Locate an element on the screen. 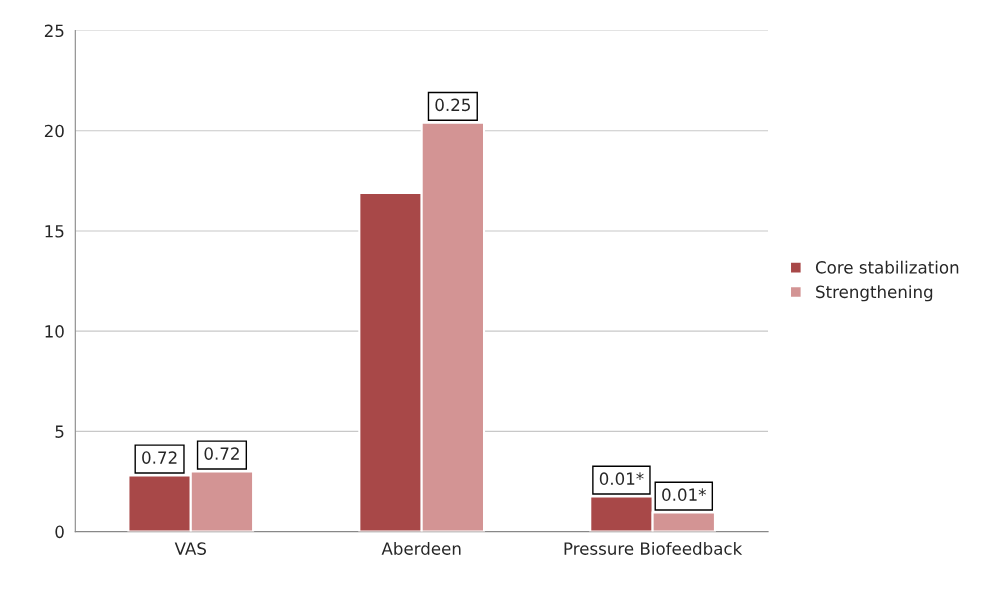  y-tick-label: 0 is located at coordinates (59, 532).